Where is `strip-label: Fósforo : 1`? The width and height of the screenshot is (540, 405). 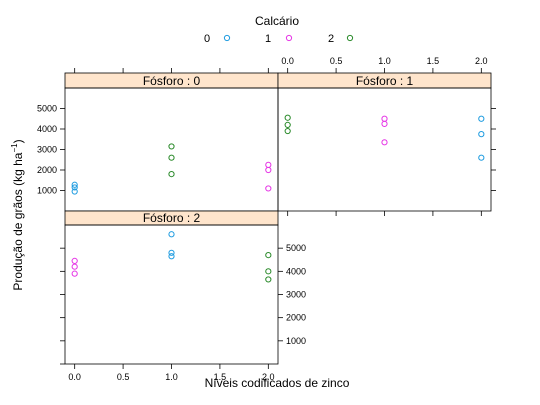 strip-label: Fósforo : 1 is located at coordinates (385, 81).